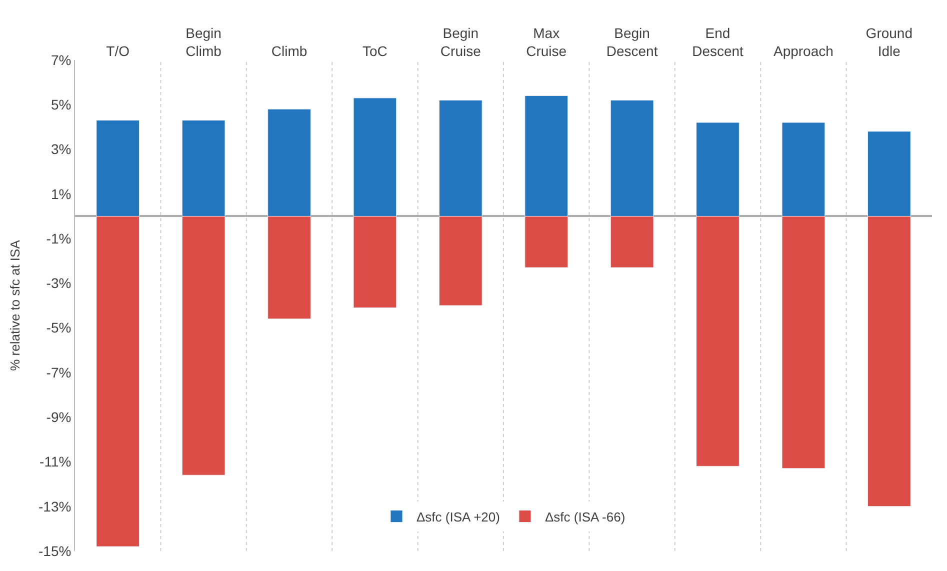 Image resolution: width=947 pixels, height=571 pixels. I want to click on y-tick-label: -13%, so click(55, 506).